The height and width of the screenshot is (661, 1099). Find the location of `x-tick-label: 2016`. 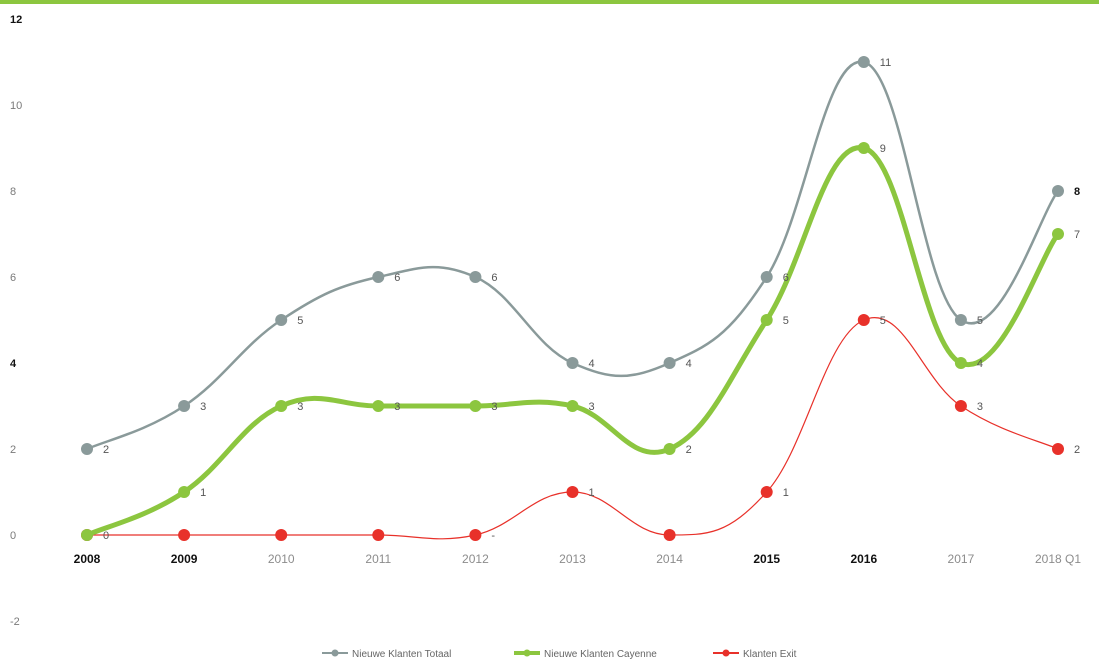

x-tick-label: 2016 is located at coordinates (863, 559).